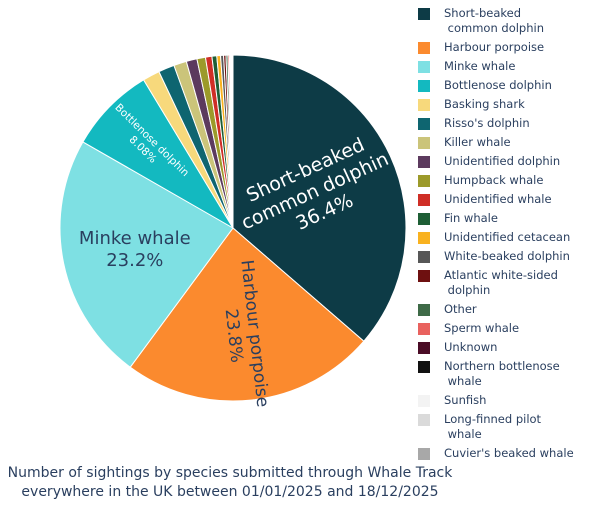  I want to click on legend-item-basking-shark: Basking shark, so click(503, 104).